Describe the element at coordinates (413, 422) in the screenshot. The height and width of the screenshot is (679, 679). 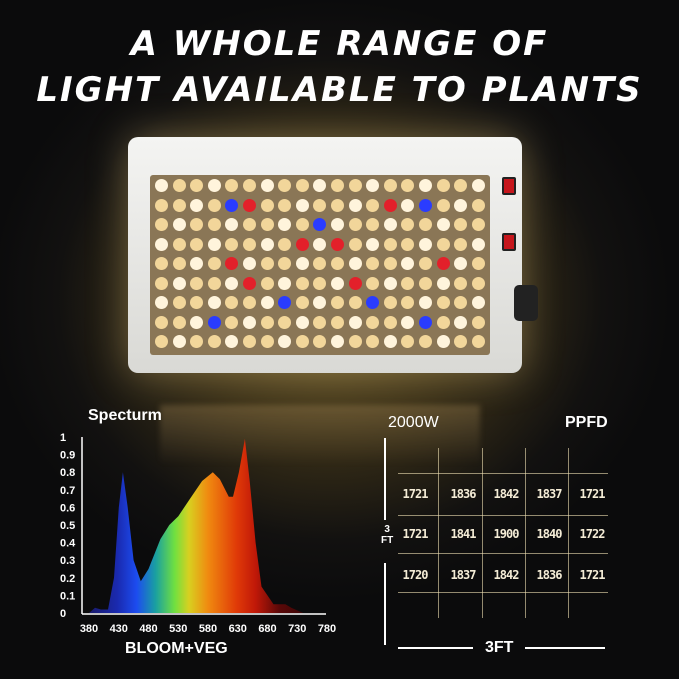
I see `power-label: 2000W` at that location.